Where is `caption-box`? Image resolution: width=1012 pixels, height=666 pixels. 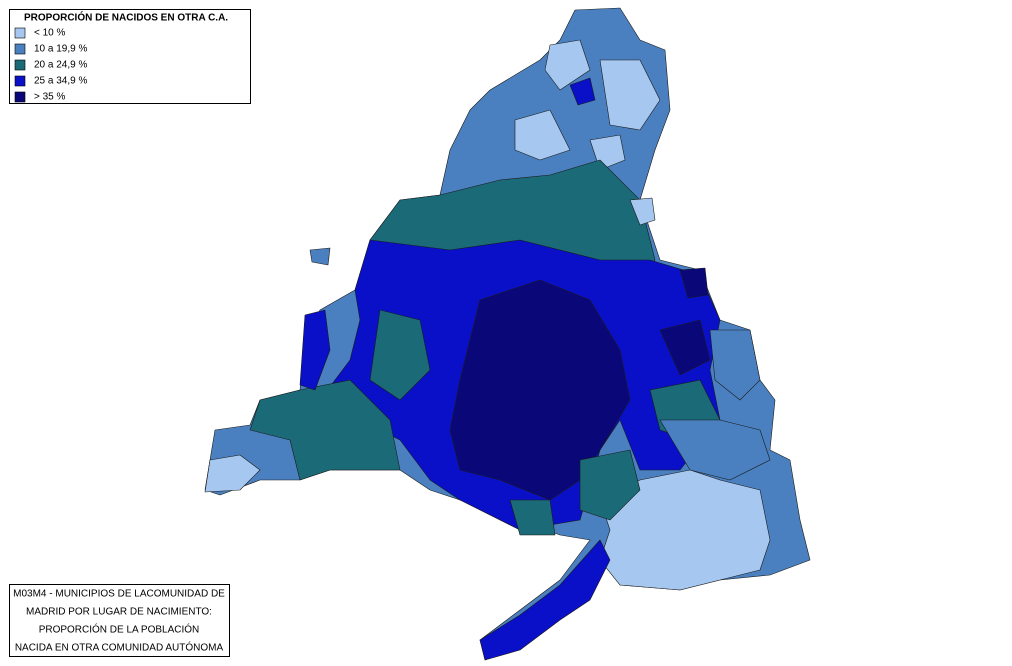 caption-box is located at coordinates (119, 620).